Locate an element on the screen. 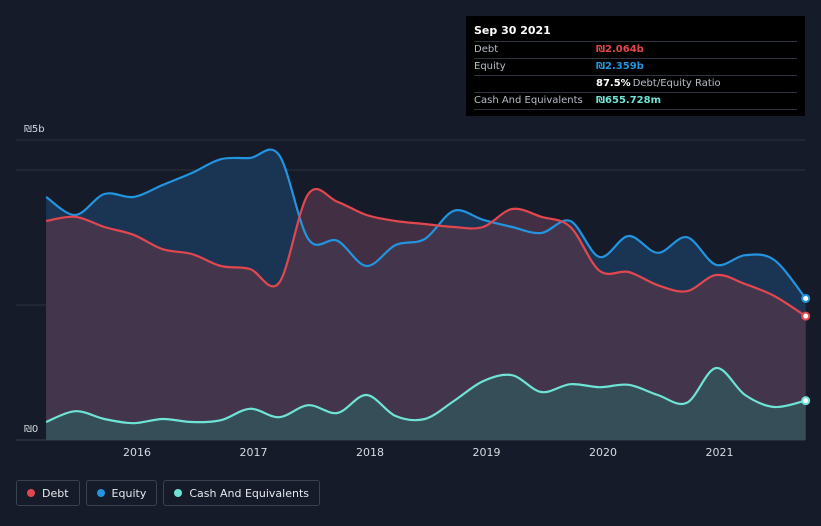 The image size is (821, 526). tooltip-value: ₪2.359b is located at coordinates (620, 66).